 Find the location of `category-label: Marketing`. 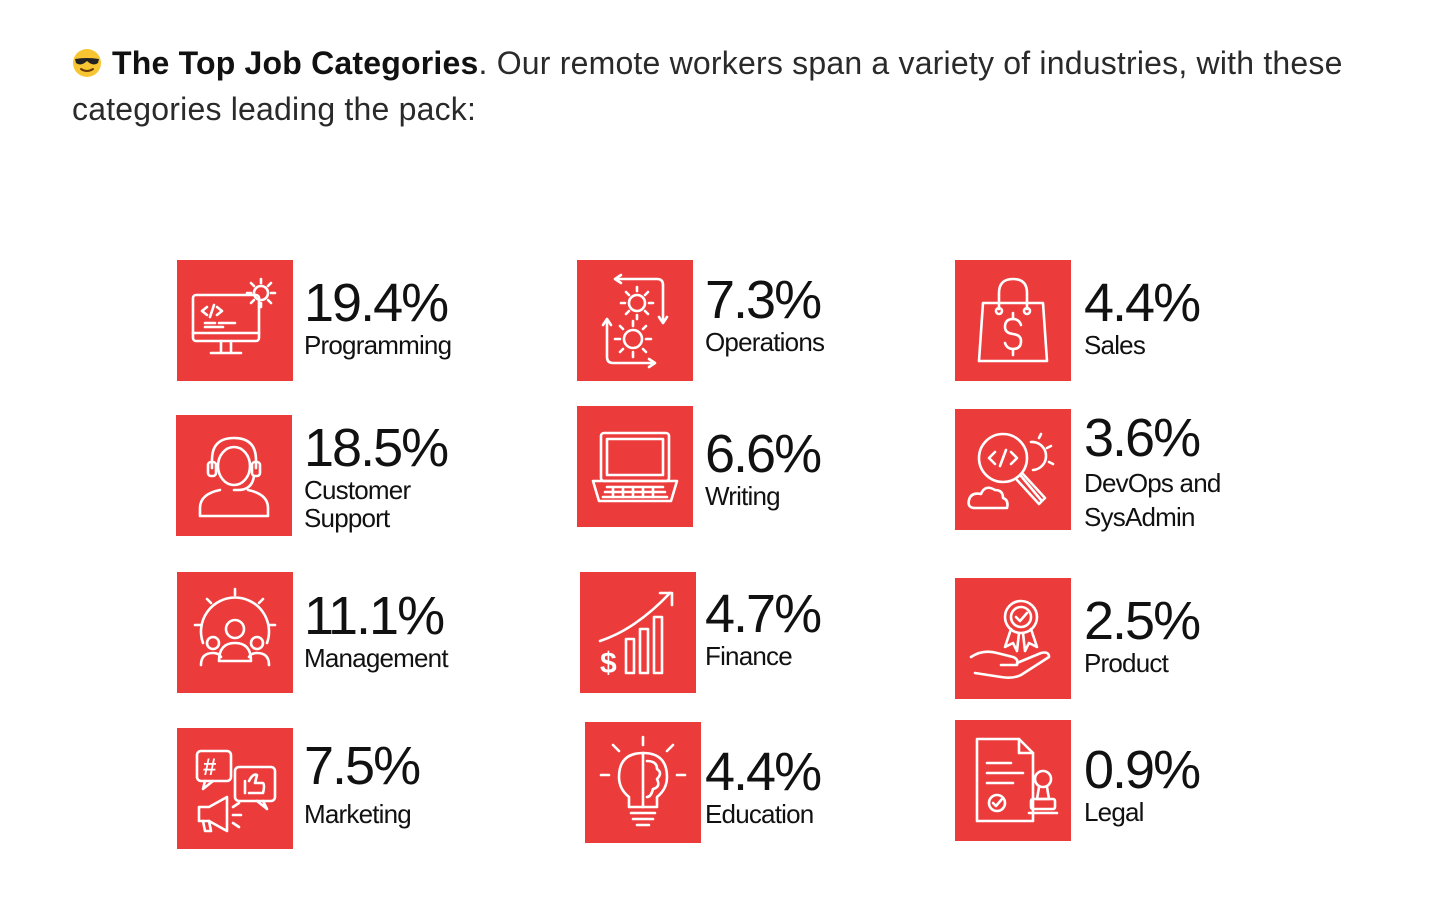

category-label: Marketing is located at coordinates (358, 814).